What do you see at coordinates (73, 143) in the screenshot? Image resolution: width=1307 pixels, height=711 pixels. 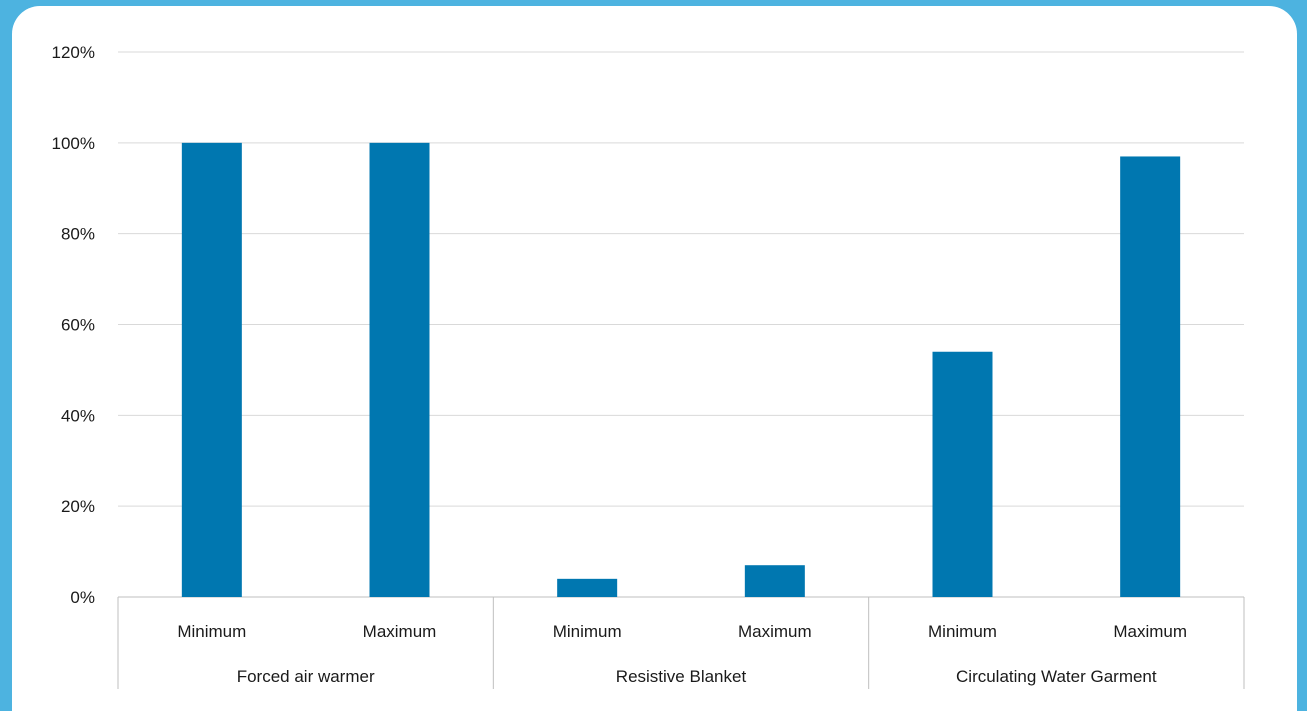 I see `y-tick-label: 100%` at bounding box center [73, 143].